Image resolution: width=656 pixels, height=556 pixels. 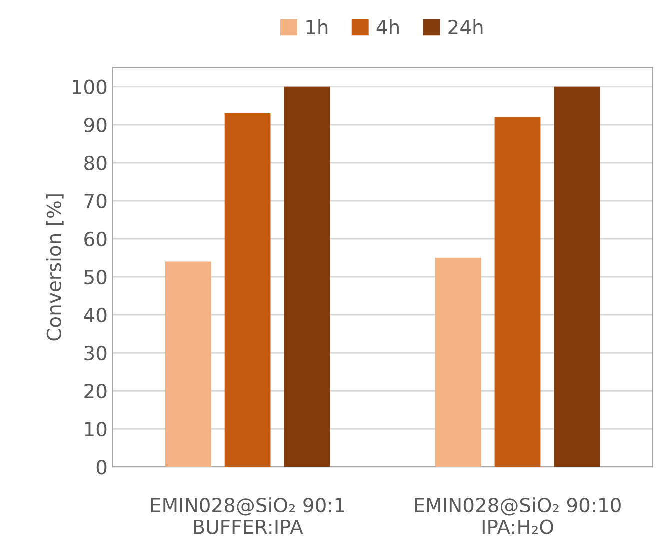 I want to click on legend-label: 4h, so click(x=387, y=27).